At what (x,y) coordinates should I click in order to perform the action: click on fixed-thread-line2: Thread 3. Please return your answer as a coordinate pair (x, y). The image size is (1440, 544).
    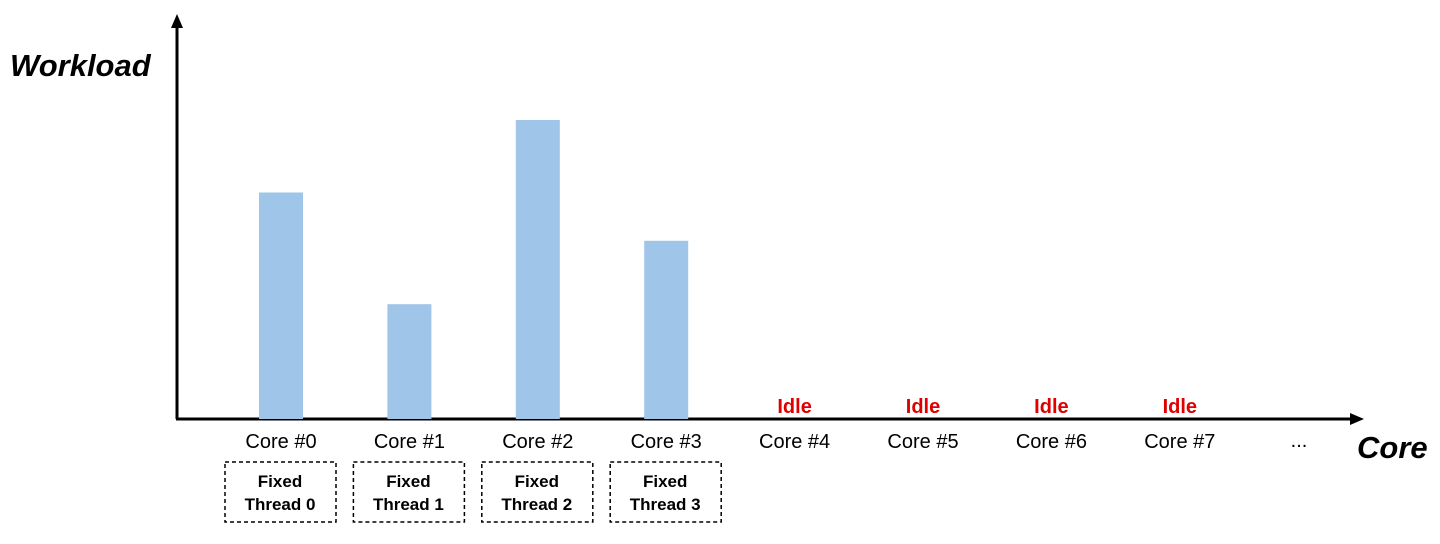
    Looking at the image, I should click on (665, 504).